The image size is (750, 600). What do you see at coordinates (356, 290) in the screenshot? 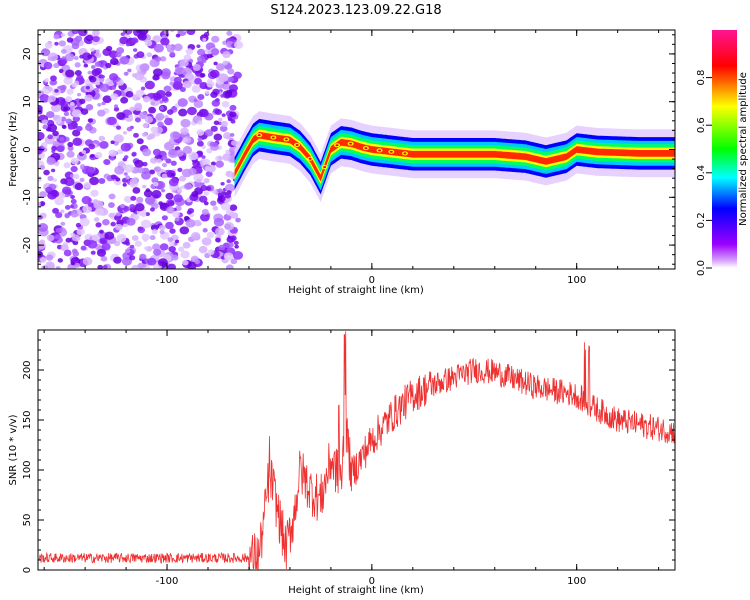
I see `spectrogram-xlabel: Height of straight line (km)` at bounding box center [356, 290].